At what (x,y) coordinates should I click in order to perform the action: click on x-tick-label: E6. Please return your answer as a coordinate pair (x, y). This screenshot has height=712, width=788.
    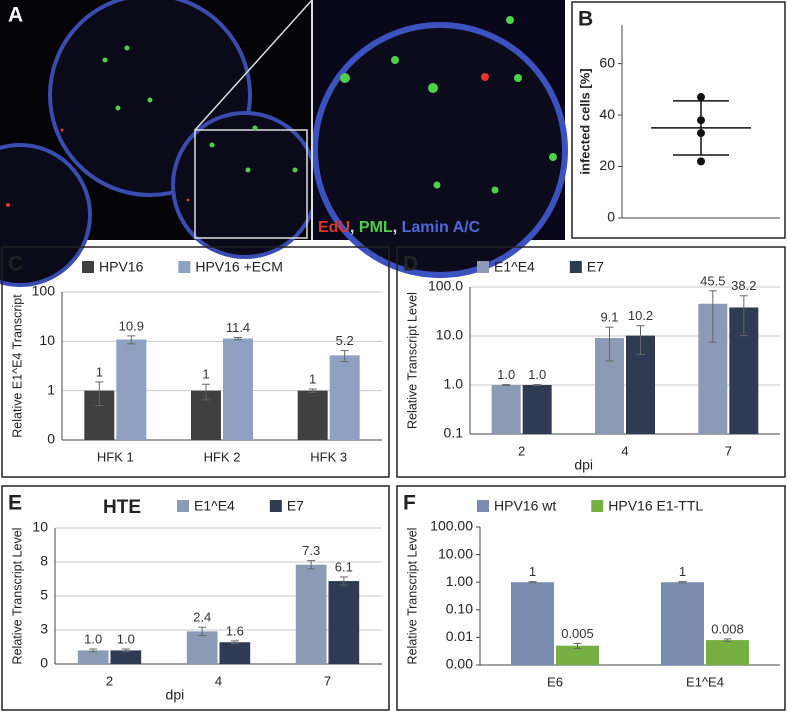
    Looking at the image, I should click on (555, 681).